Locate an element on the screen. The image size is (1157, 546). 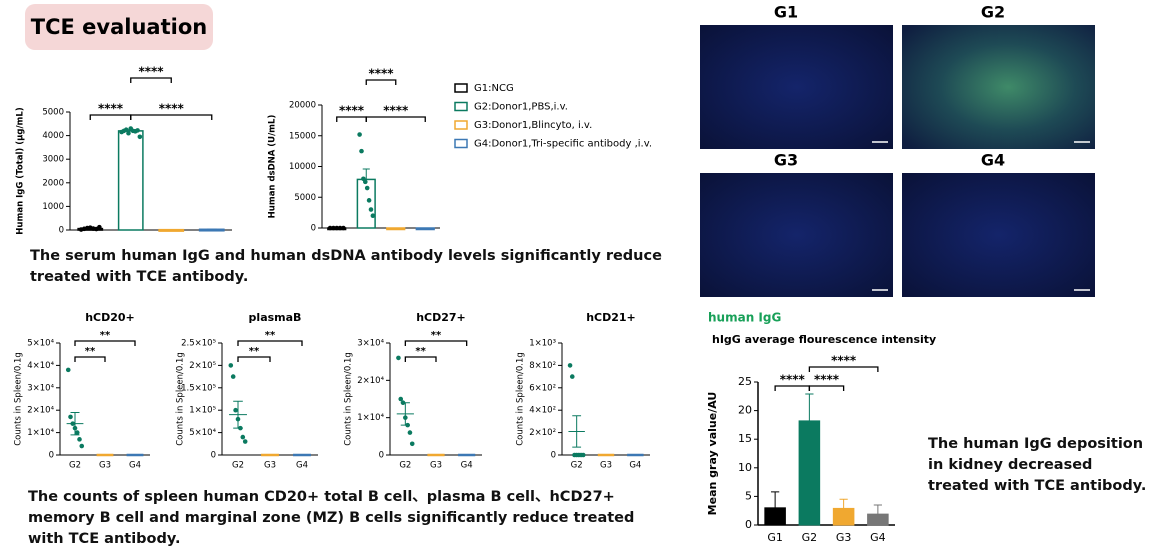
title-box is located at coordinates (119, 27).